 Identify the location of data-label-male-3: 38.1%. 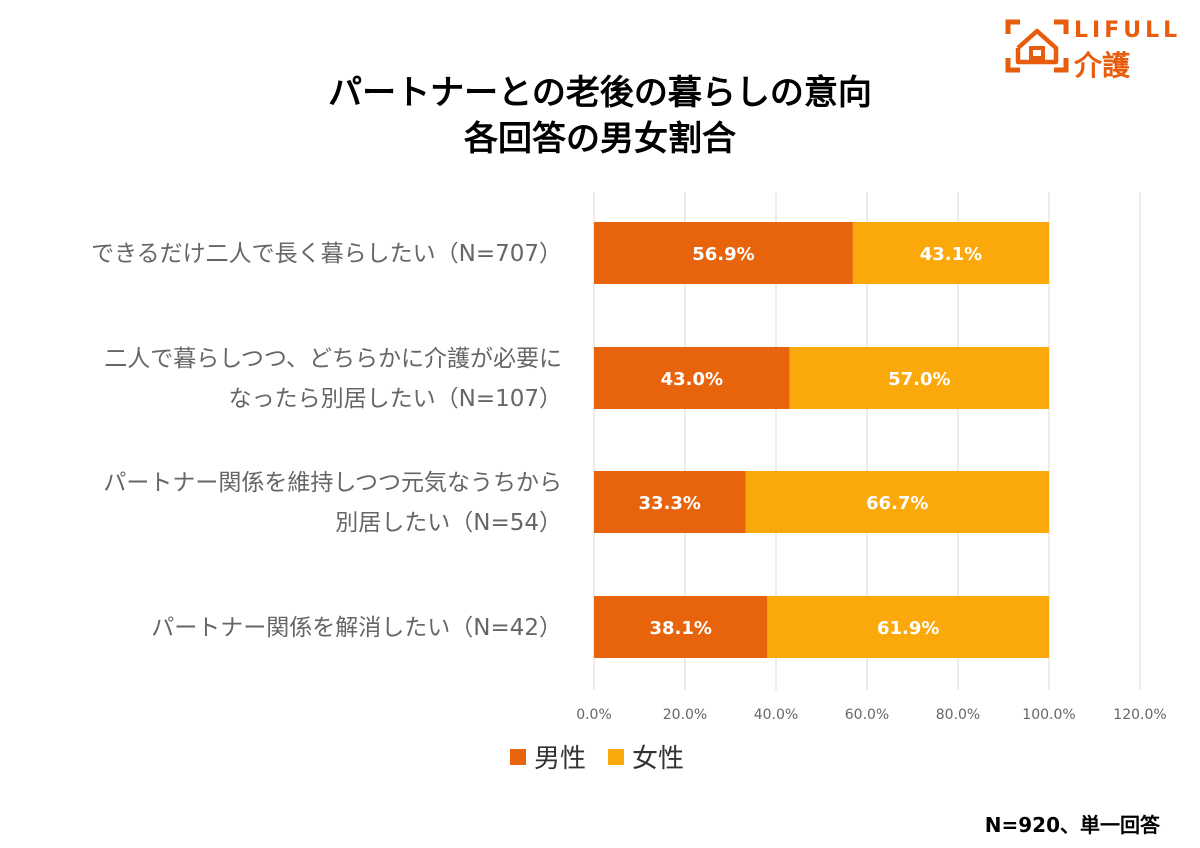
(680, 628).